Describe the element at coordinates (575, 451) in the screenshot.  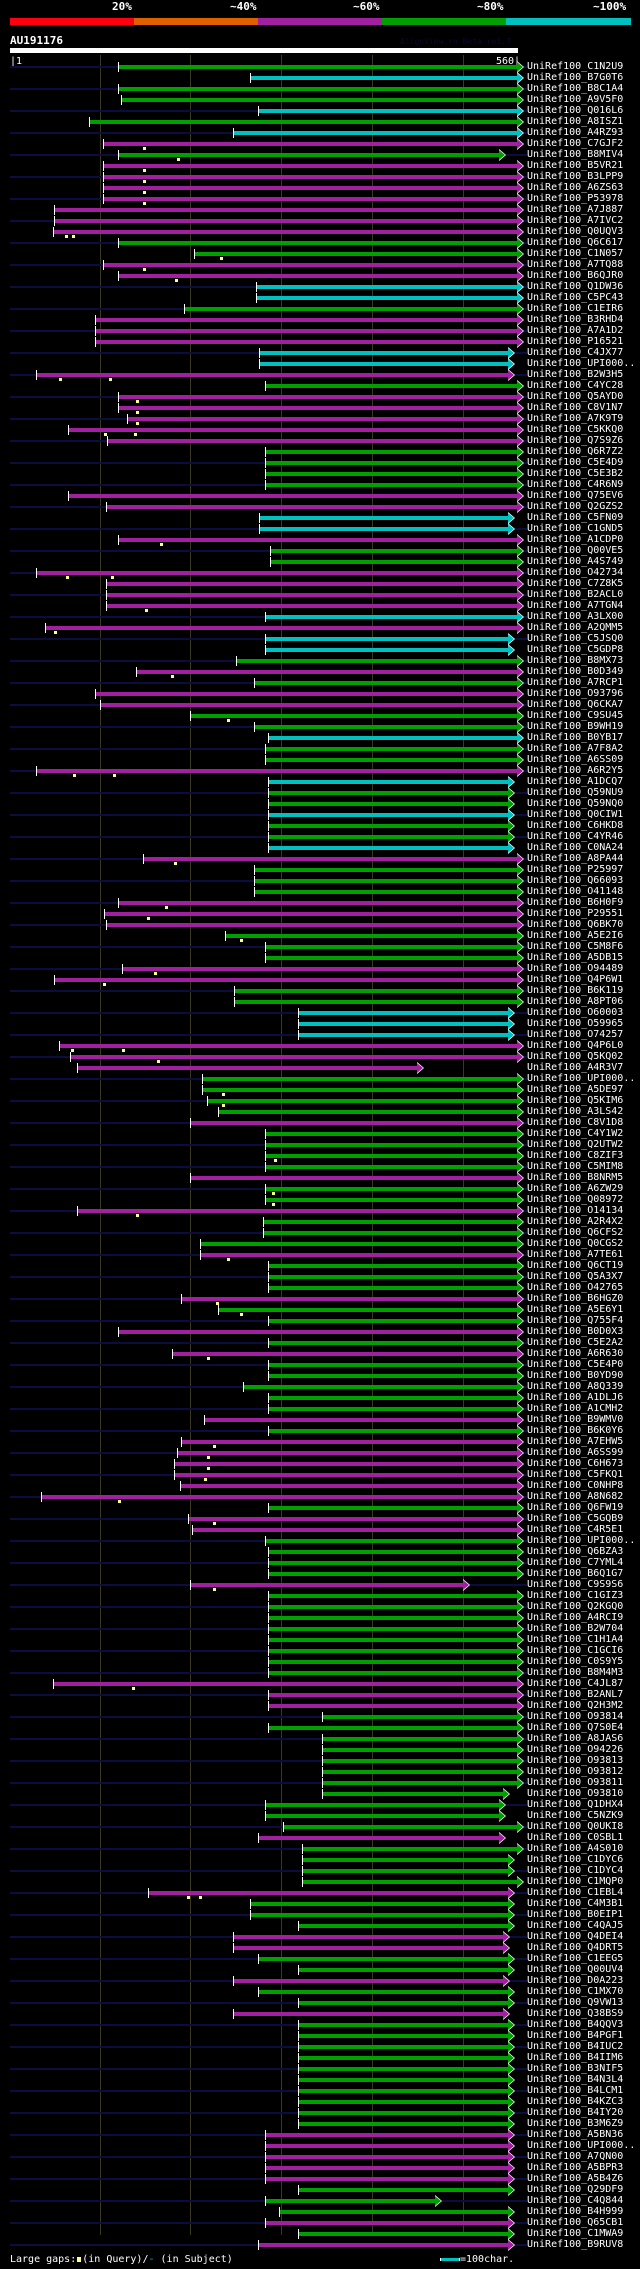
I see `subject-label-link: UniRef100_Q6R7Z2` at that location.